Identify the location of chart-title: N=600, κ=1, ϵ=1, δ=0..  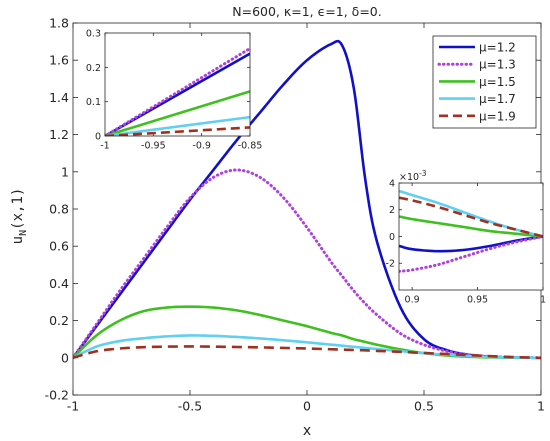
(306, 11).